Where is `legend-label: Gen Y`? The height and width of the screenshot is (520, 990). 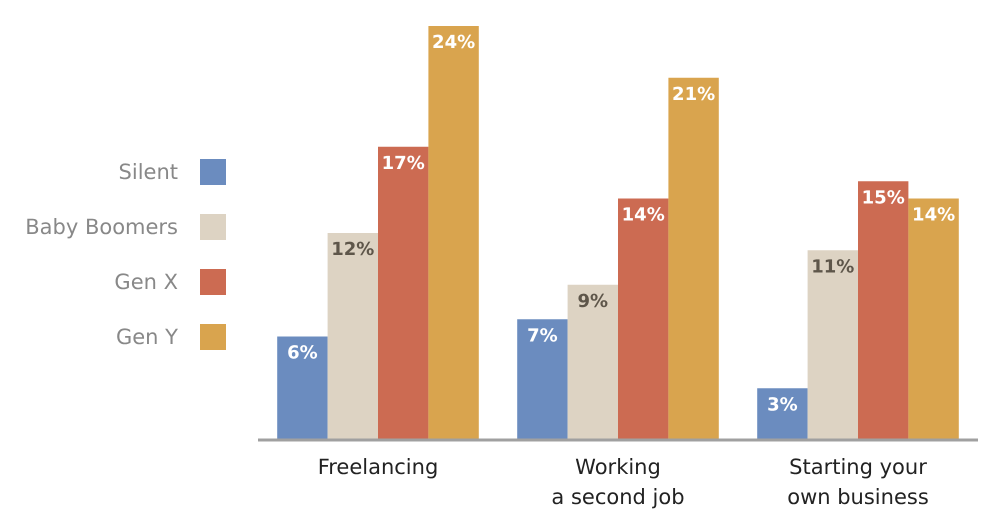 legend-label: Gen Y is located at coordinates (147, 337).